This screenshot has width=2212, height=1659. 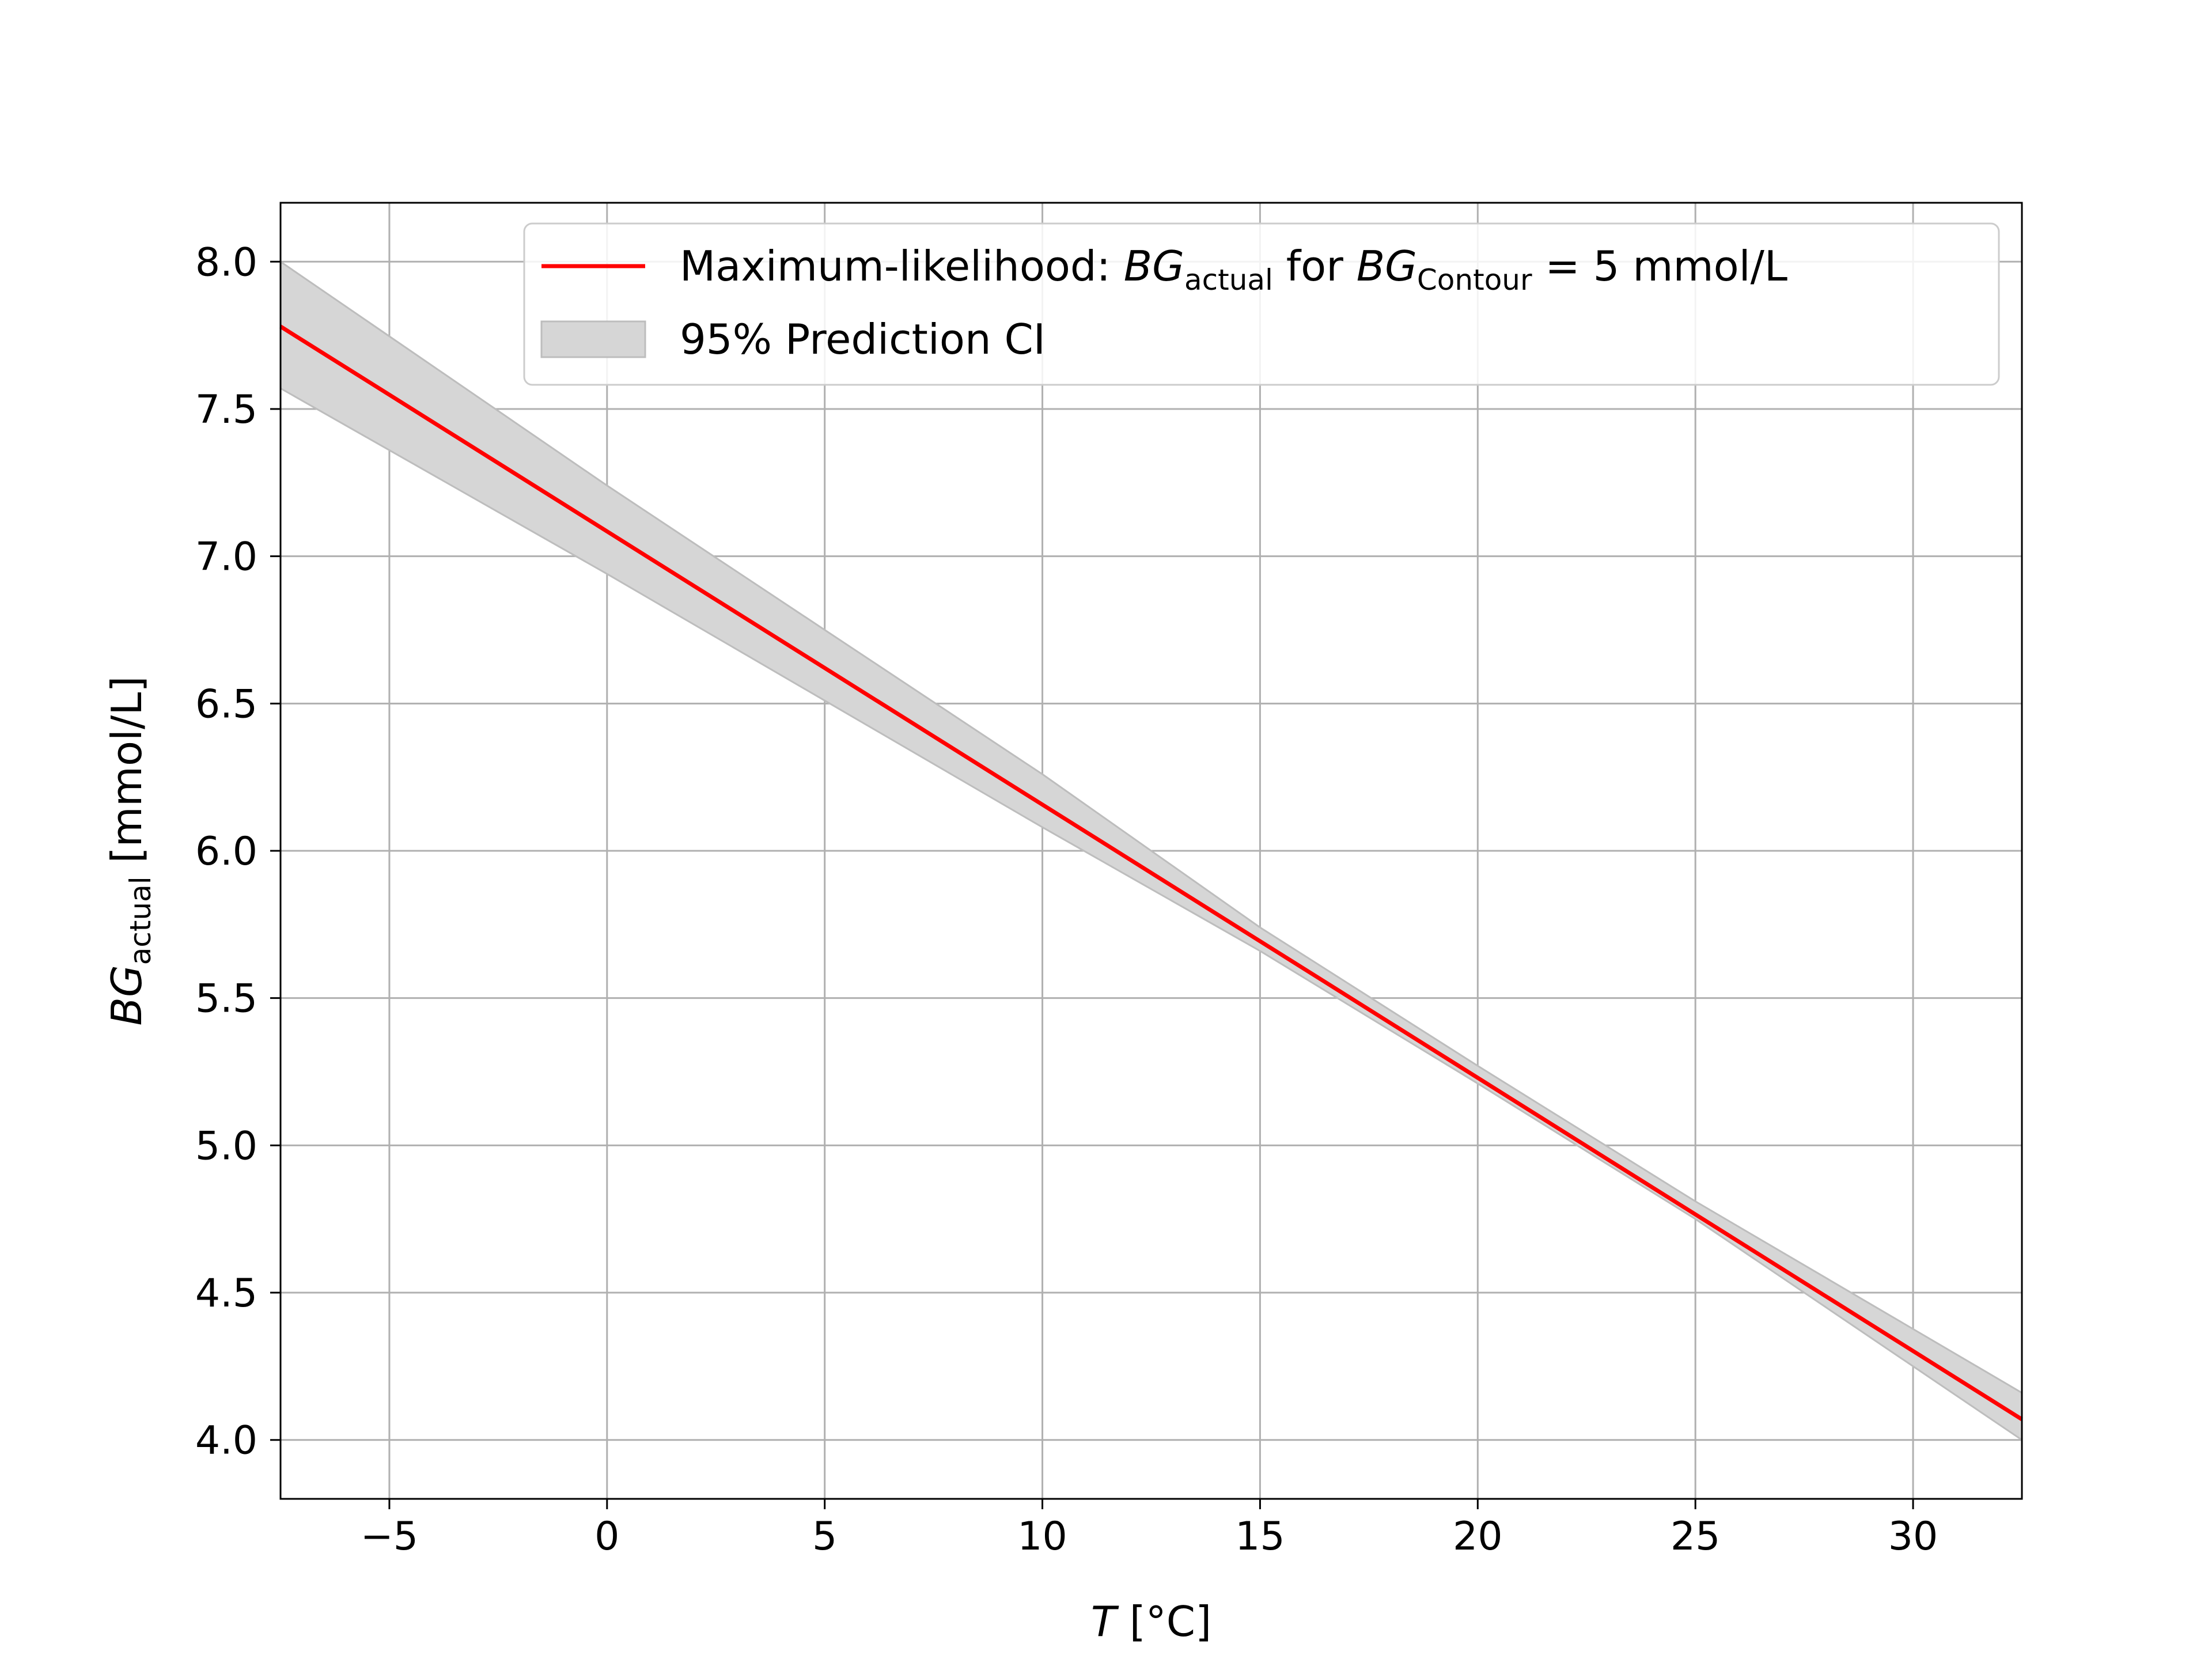 What do you see at coordinates (226, 999) in the screenshot?
I see `y-tick-label: 5.5` at bounding box center [226, 999].